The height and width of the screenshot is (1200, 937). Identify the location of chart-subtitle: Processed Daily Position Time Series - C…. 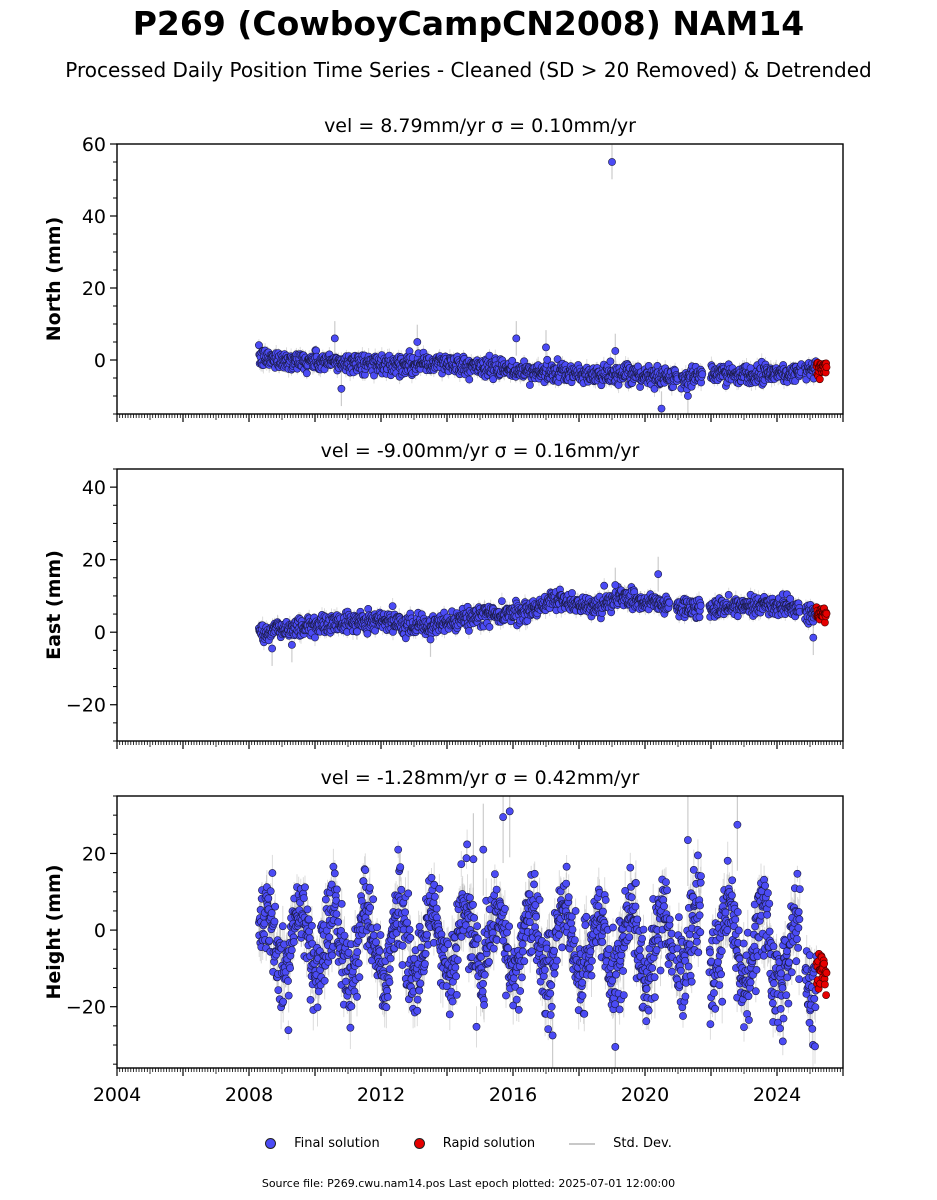
(468, 70).